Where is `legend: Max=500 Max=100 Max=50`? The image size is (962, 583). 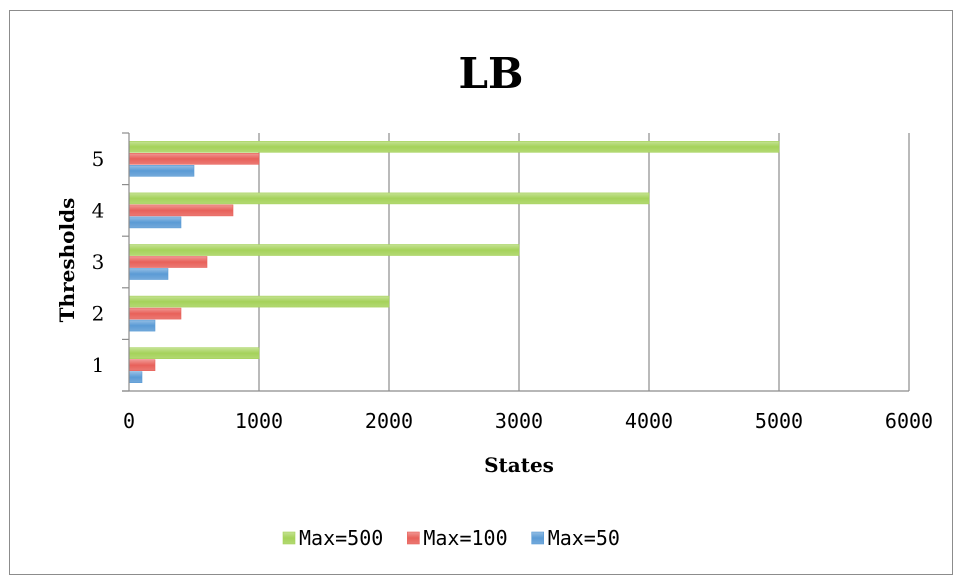 legend: Max=500 Max=100 Max=50 is located at coordinates (451, 538).